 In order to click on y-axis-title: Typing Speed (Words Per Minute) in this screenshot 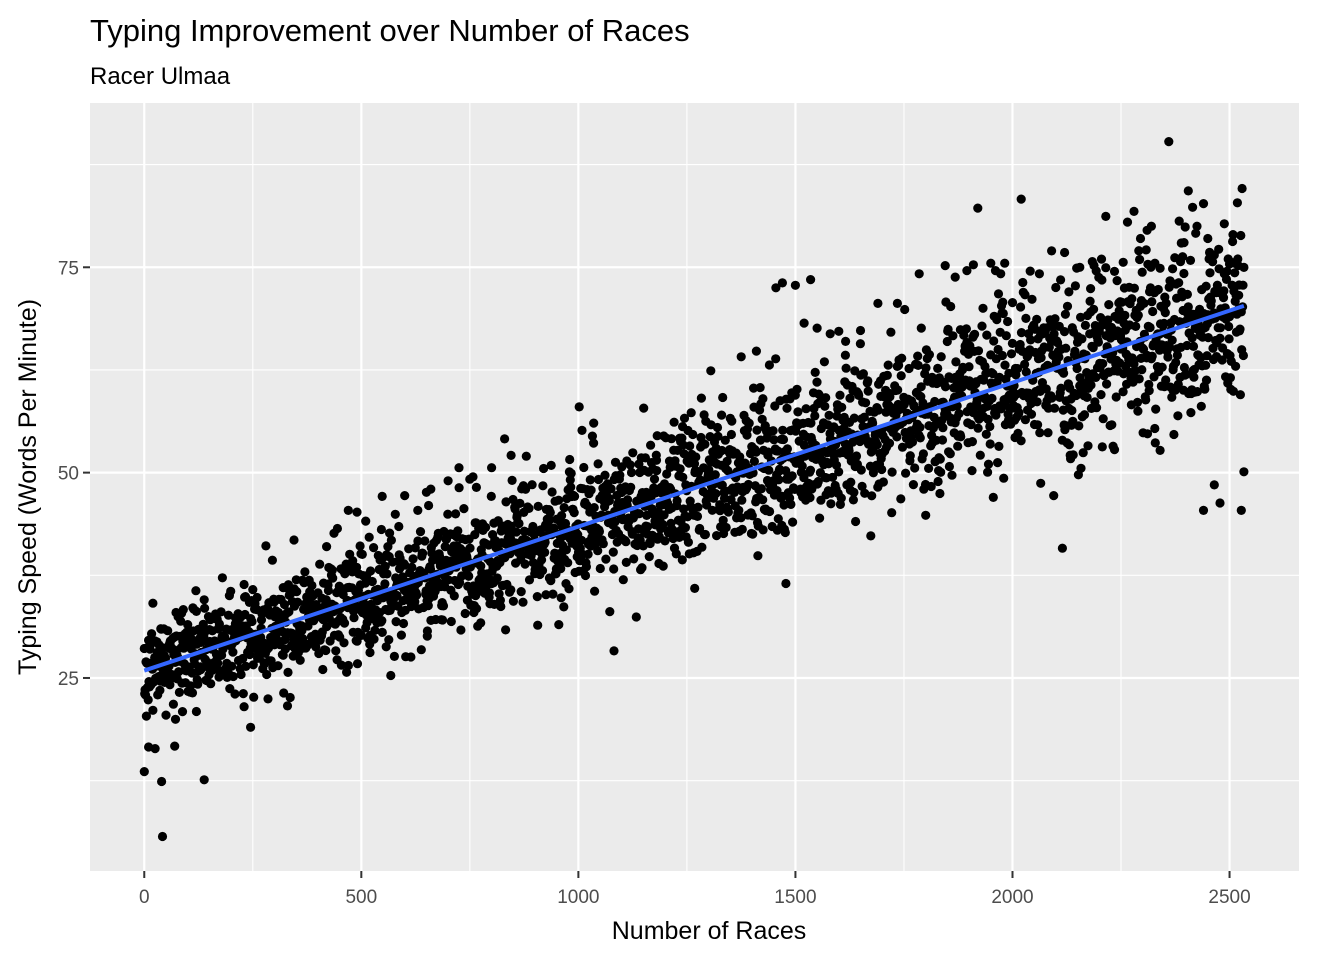, I will do `click(28, 487)`.